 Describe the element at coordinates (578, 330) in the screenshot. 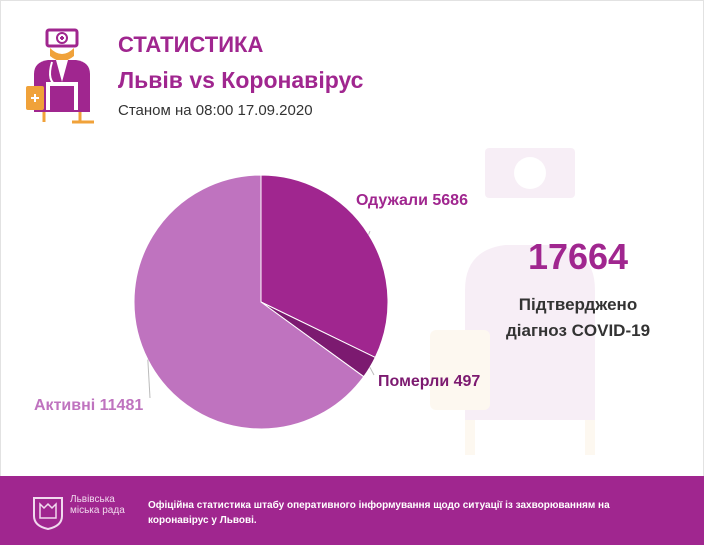

I see `total-caption-line2: діагноз COVID-19` at that location.